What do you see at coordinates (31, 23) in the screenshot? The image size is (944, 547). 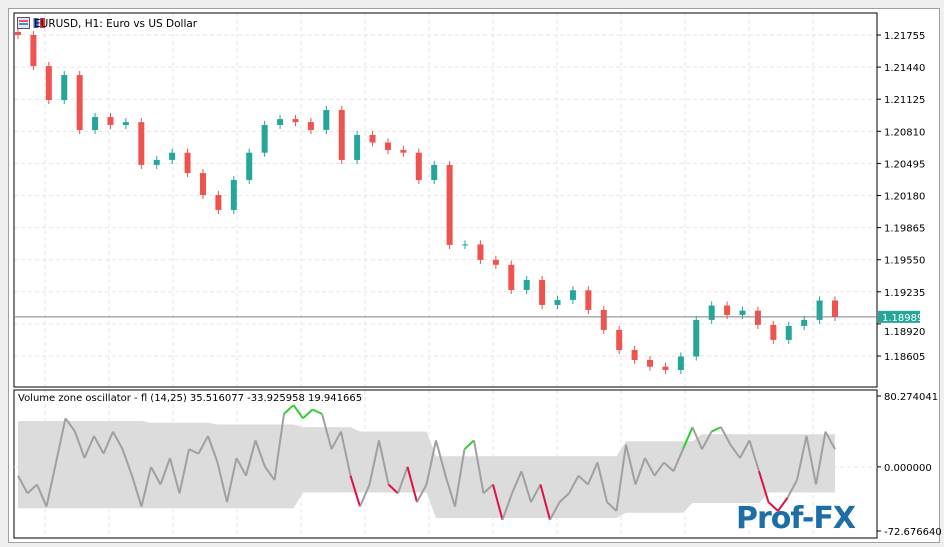 I see `window-icons` at bounding box center [31, 23].